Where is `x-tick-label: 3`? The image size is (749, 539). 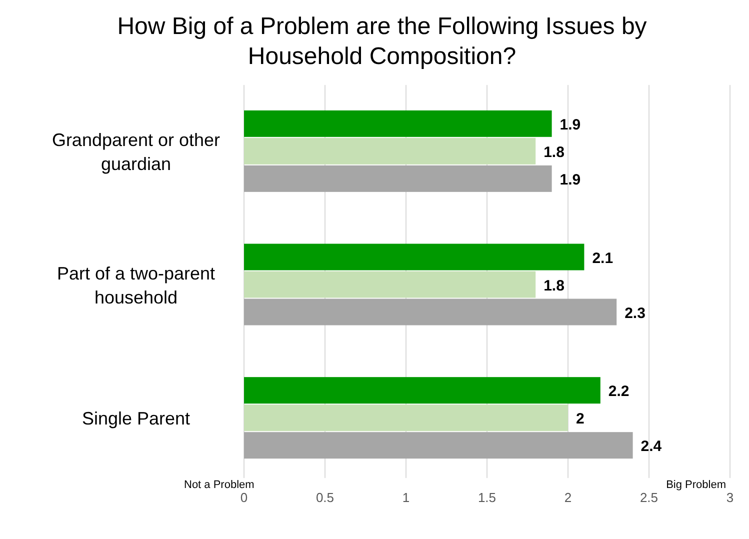 x-tick-label: 3 is located at coordinates (730, 497).